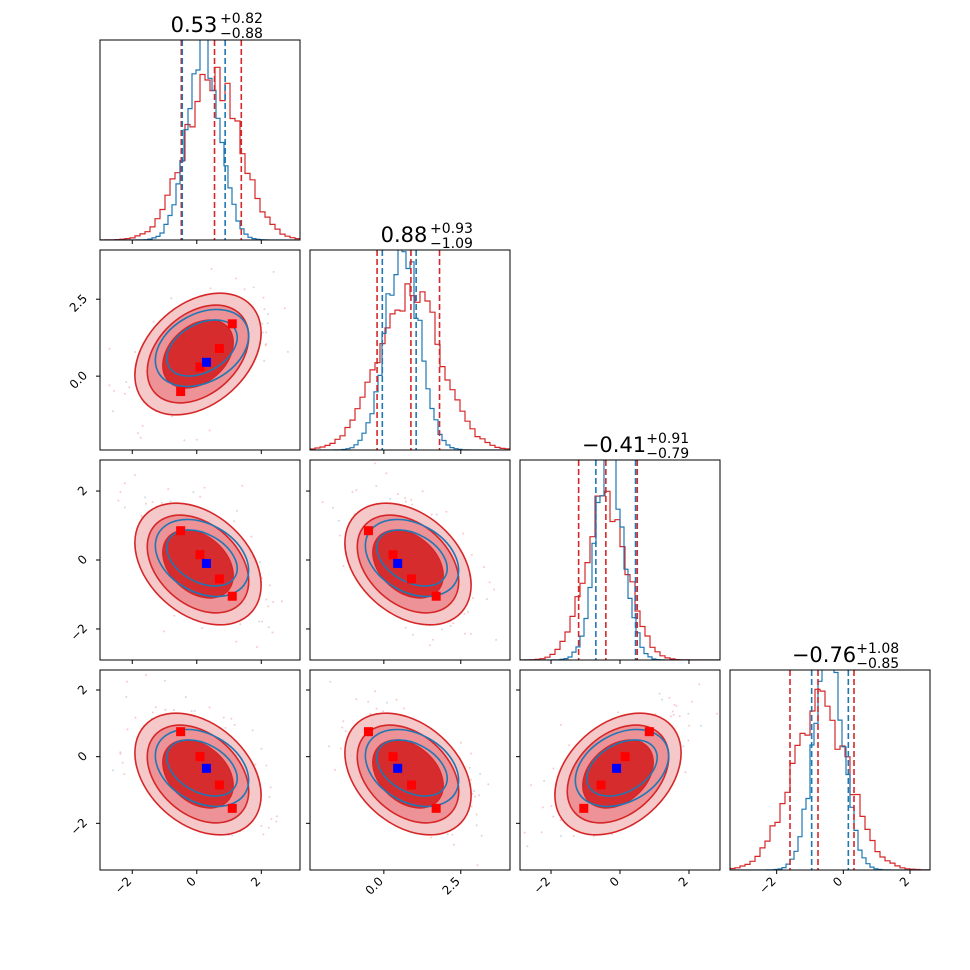 The image size is (970, 970). Describe the element at coordinates (398, 563) in the screenshot. I see `blue-marker` at that location.